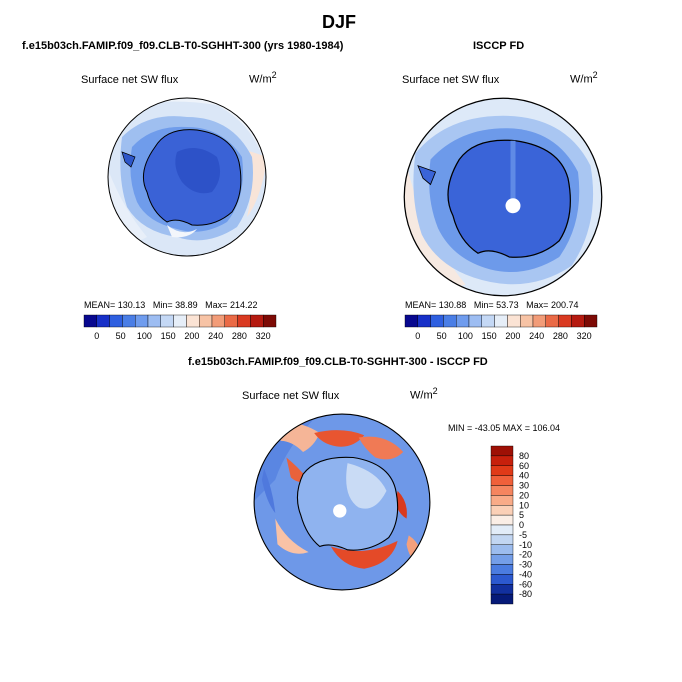  What do you see at coordinates (525, 545) in the screenshot?
I see `colorbar-tick-label: -10` at bounding box center [525, 545].